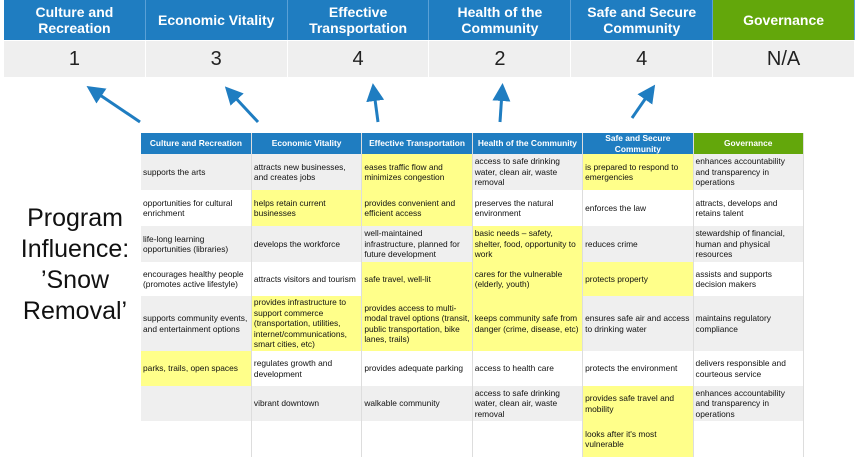  I want to click on table-cell: vibrant downtown, so click(307, 403).